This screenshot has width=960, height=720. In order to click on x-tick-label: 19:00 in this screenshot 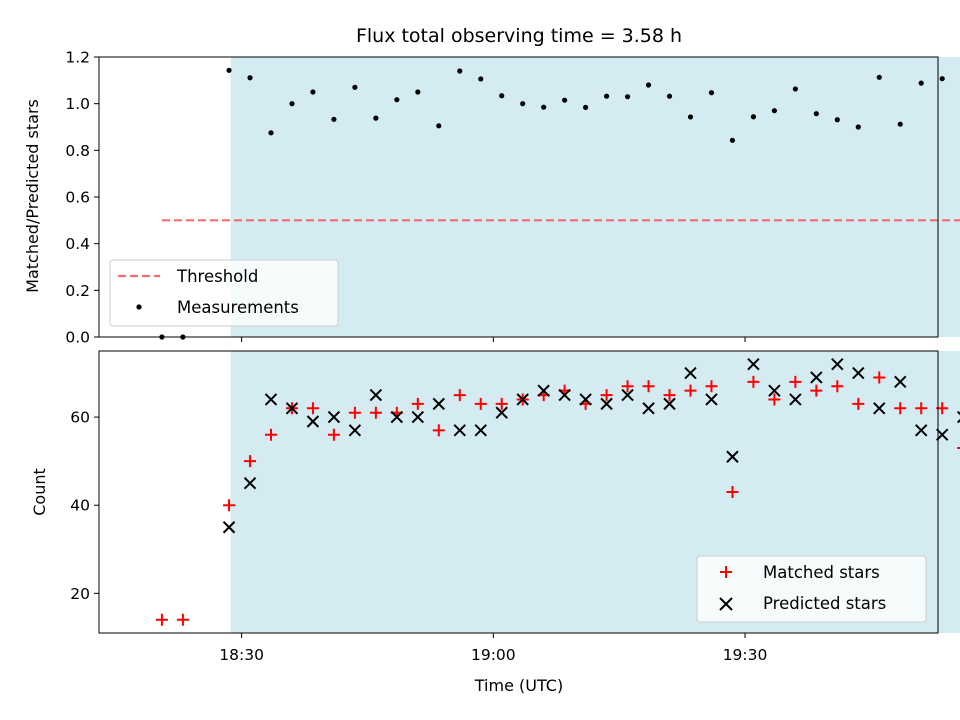, I will do `click(493, 655)`.